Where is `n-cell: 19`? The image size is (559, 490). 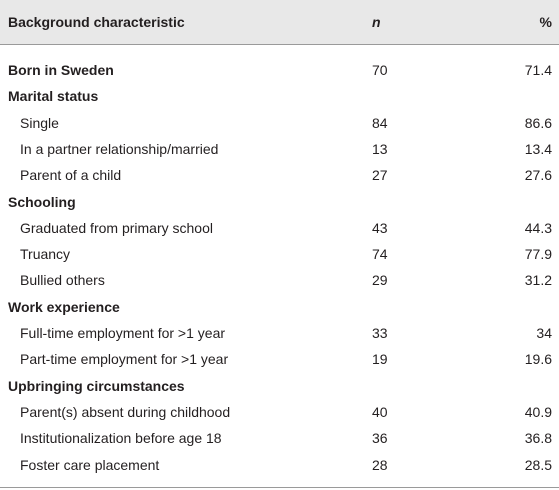 n-cell: 19 is located at coordinates (380, 359).